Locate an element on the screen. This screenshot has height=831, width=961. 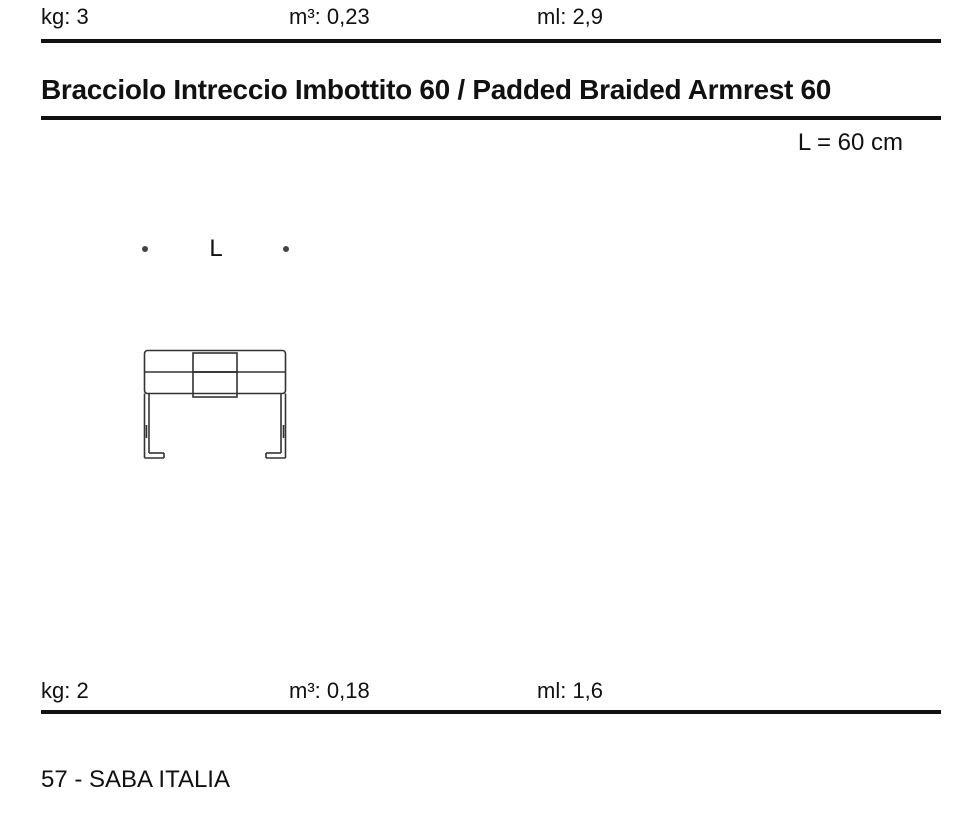
spec-m3: m³: 0,18 is located at coordinates (329, 690).